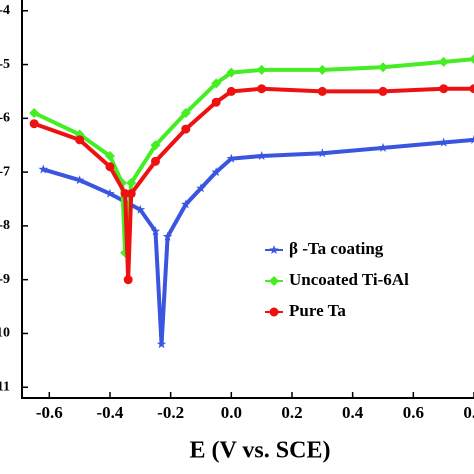  What do you see at coordinates (468, 412) in the screenshot?
I see `x-tick-label: 0.8` at bounding box center [468, 412].